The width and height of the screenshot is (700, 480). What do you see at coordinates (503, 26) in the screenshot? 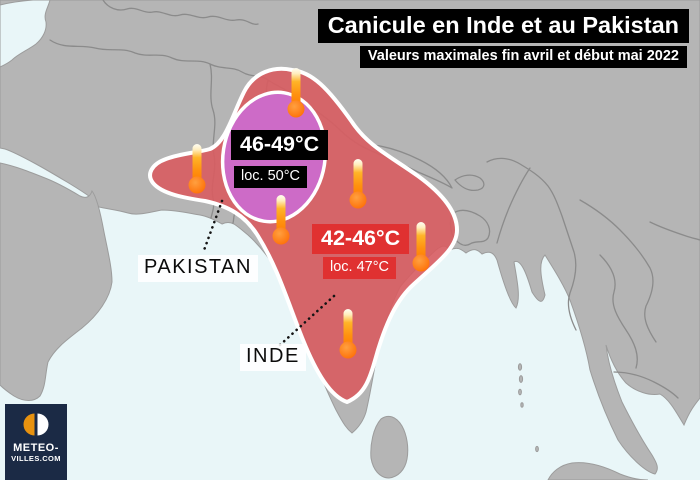
I see `map-title: Canicule en Inde et au Pakistan` at bounding box center [503, 26].